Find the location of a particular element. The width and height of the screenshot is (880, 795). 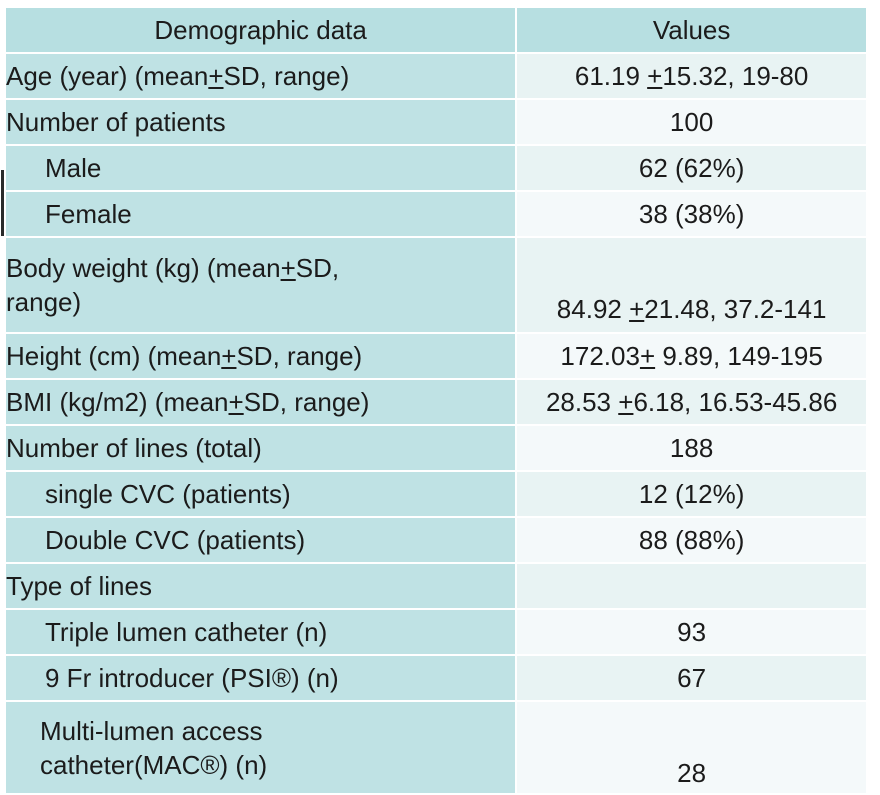

row-value-number-of-patients: 100 is located at coordinates (692, 123).